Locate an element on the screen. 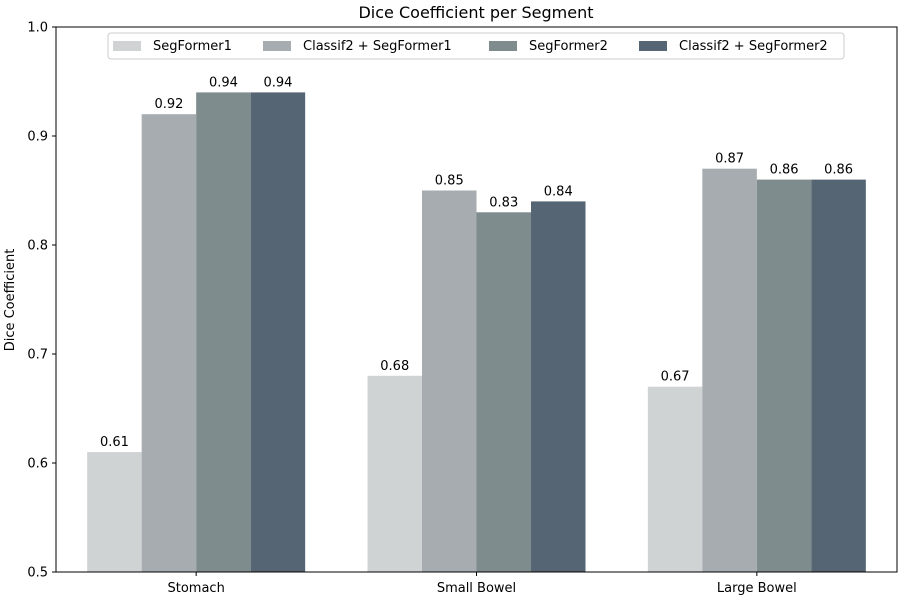 The image size is (900, 600). y-tick-label: 0.5 is located at coordinates (37, 573).